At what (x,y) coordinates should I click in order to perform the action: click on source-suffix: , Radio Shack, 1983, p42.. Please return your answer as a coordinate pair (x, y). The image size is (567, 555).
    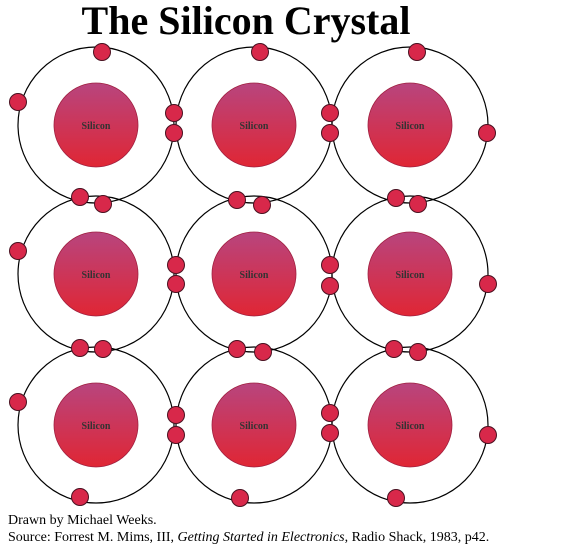
    Looking at the image, I should click on (417, 537).